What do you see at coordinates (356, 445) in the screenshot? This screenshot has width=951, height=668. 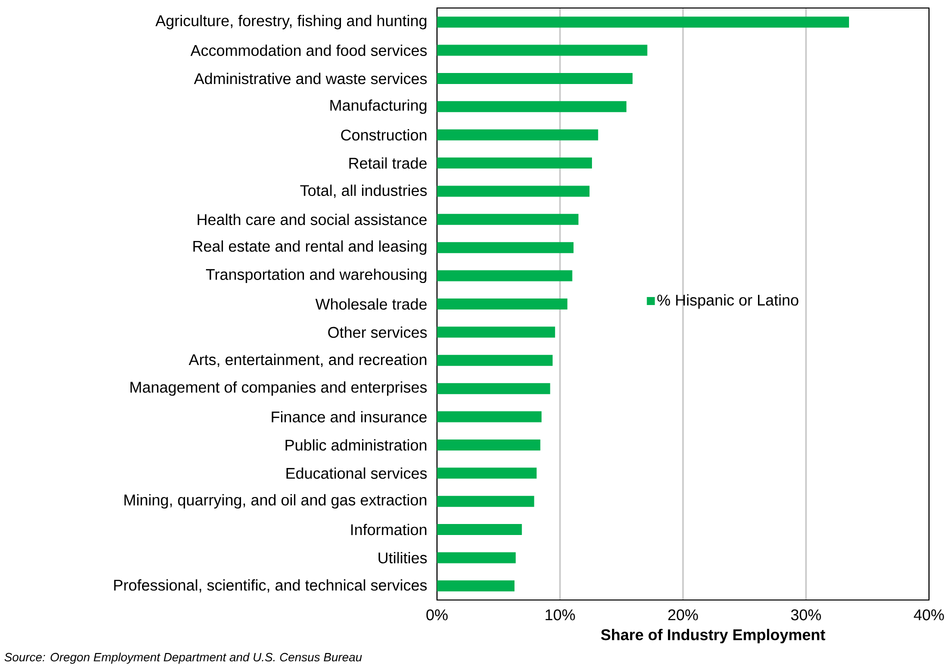 I see `y-tick-label: Public administration` at bounding box center [356, 445].